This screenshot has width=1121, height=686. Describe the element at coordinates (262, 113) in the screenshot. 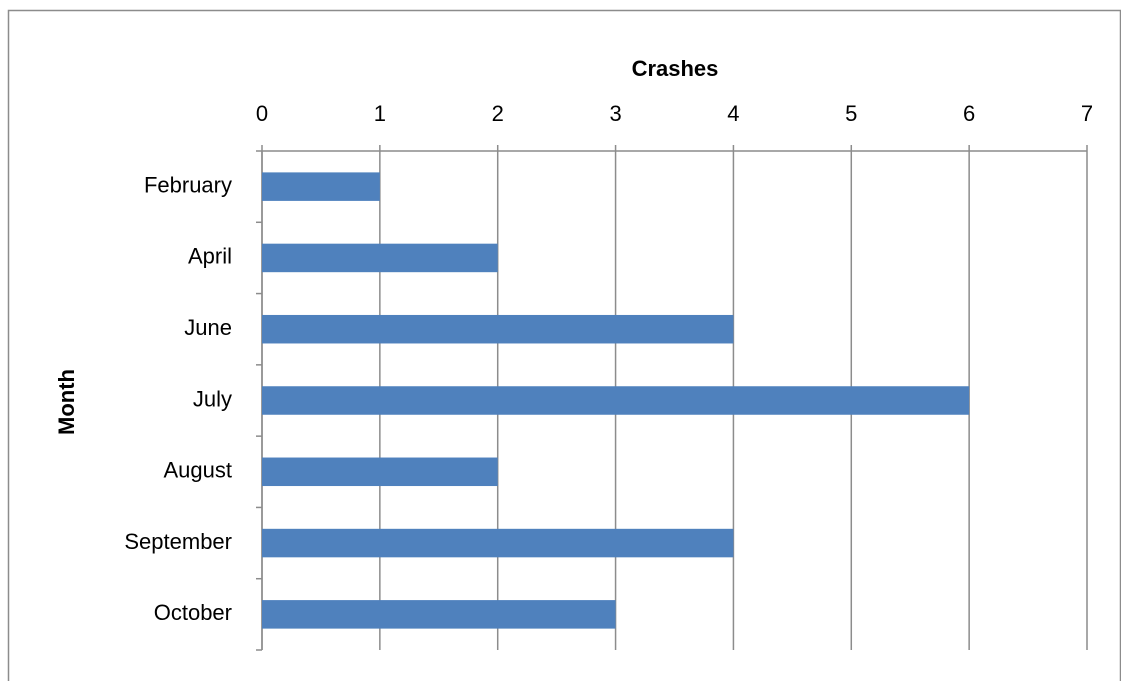

I see `x-tick-label: 0` at that location.